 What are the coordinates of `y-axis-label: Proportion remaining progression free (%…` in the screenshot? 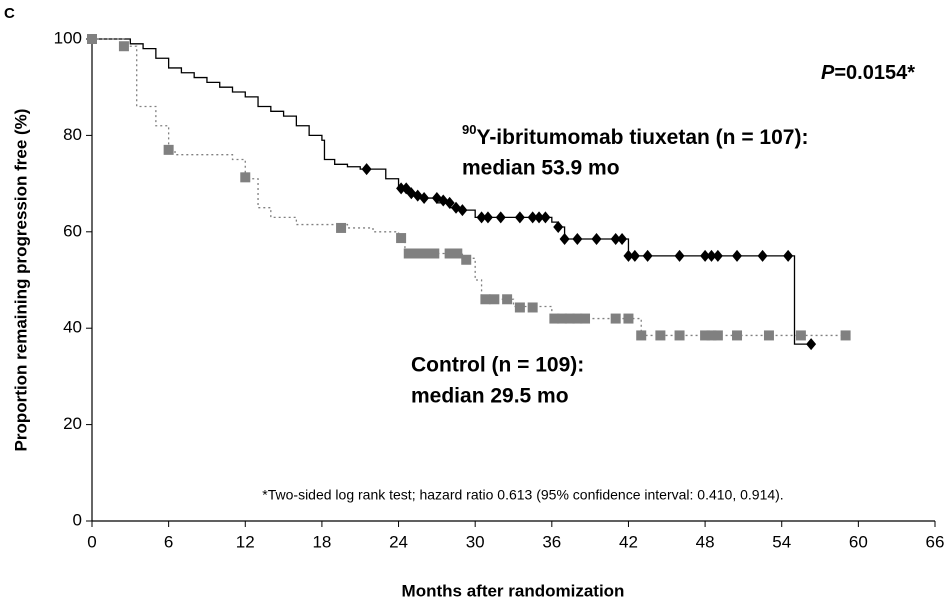 It's located at (20, 280).